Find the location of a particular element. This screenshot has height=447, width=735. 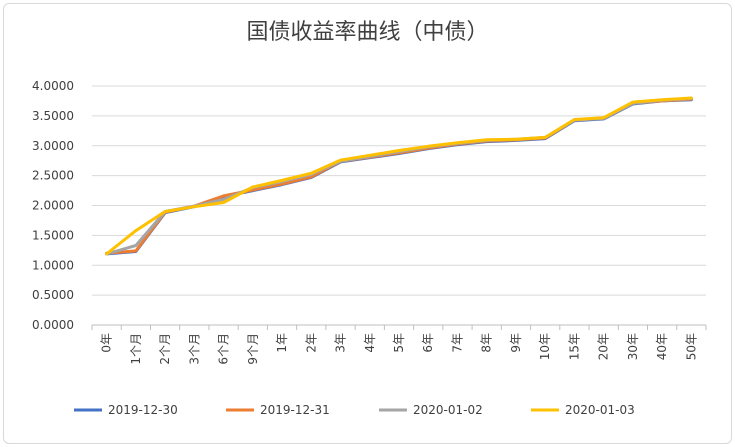

legend-label: 2020-01-03 is located at coordinates (600, 410).